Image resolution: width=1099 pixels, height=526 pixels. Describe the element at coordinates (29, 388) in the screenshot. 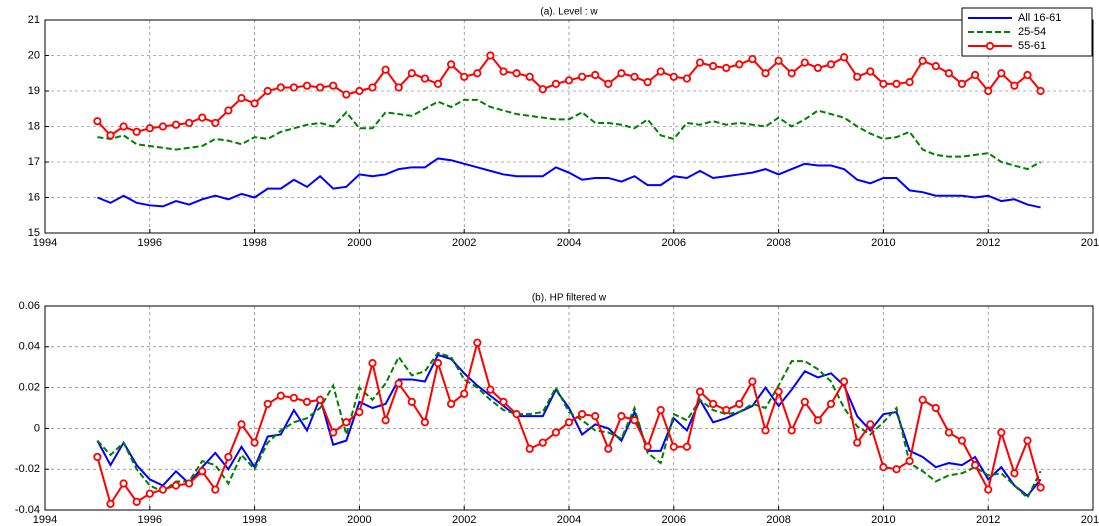

I see `y-tick-label: 0.02` at that location.